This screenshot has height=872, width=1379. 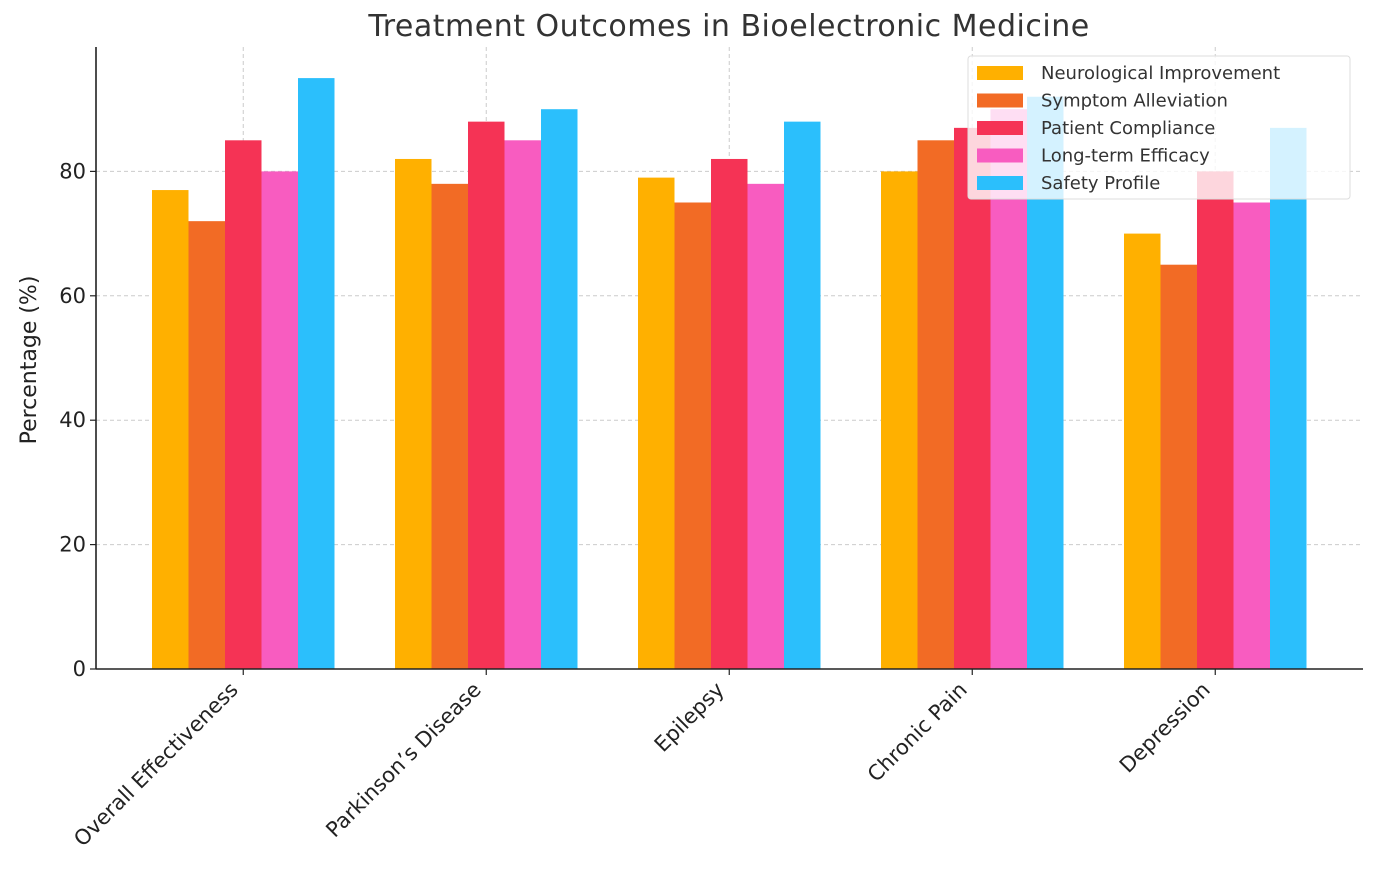 What do you see at coordinates (72, 420) in the screenshot?
I see `y-tick-label: 40` at bounding box center [72, 420].